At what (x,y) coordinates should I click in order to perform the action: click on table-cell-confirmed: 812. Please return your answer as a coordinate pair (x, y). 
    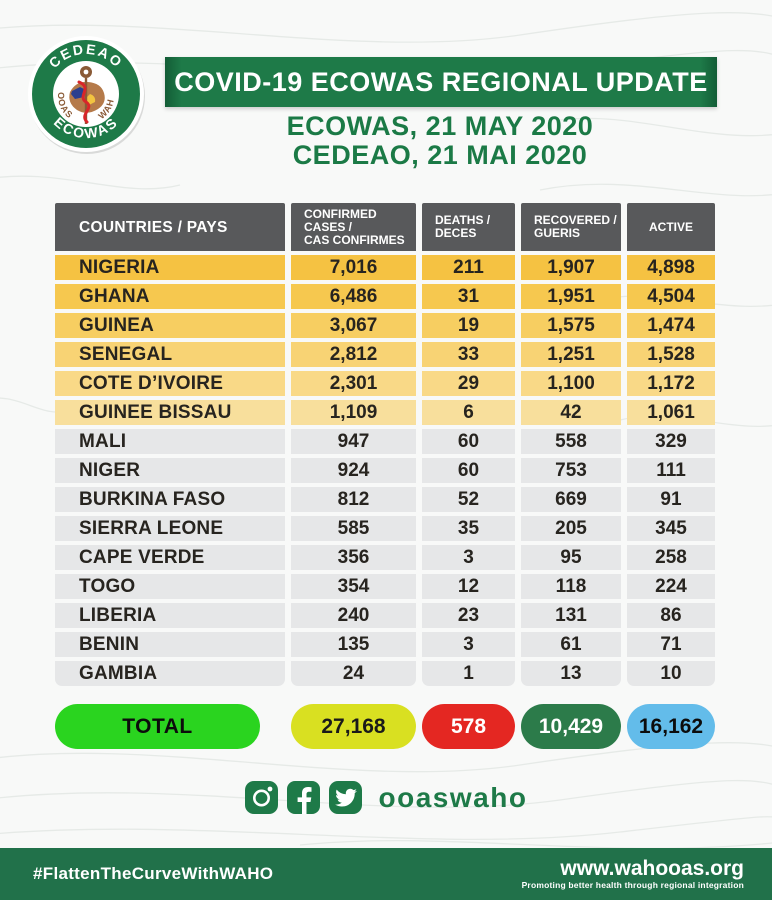
    Looking at the image, I should click on (353, 499).